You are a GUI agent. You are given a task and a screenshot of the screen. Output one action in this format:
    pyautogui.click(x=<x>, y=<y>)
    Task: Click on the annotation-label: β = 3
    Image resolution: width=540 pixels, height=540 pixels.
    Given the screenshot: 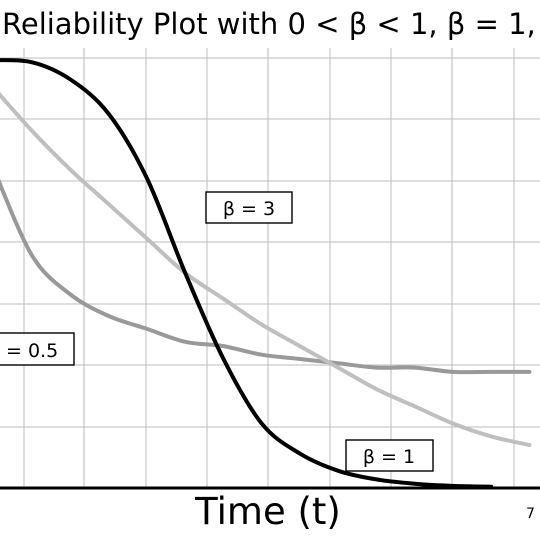 What is the action you would take?
    pyautogui.click(x=249, y=209)
    